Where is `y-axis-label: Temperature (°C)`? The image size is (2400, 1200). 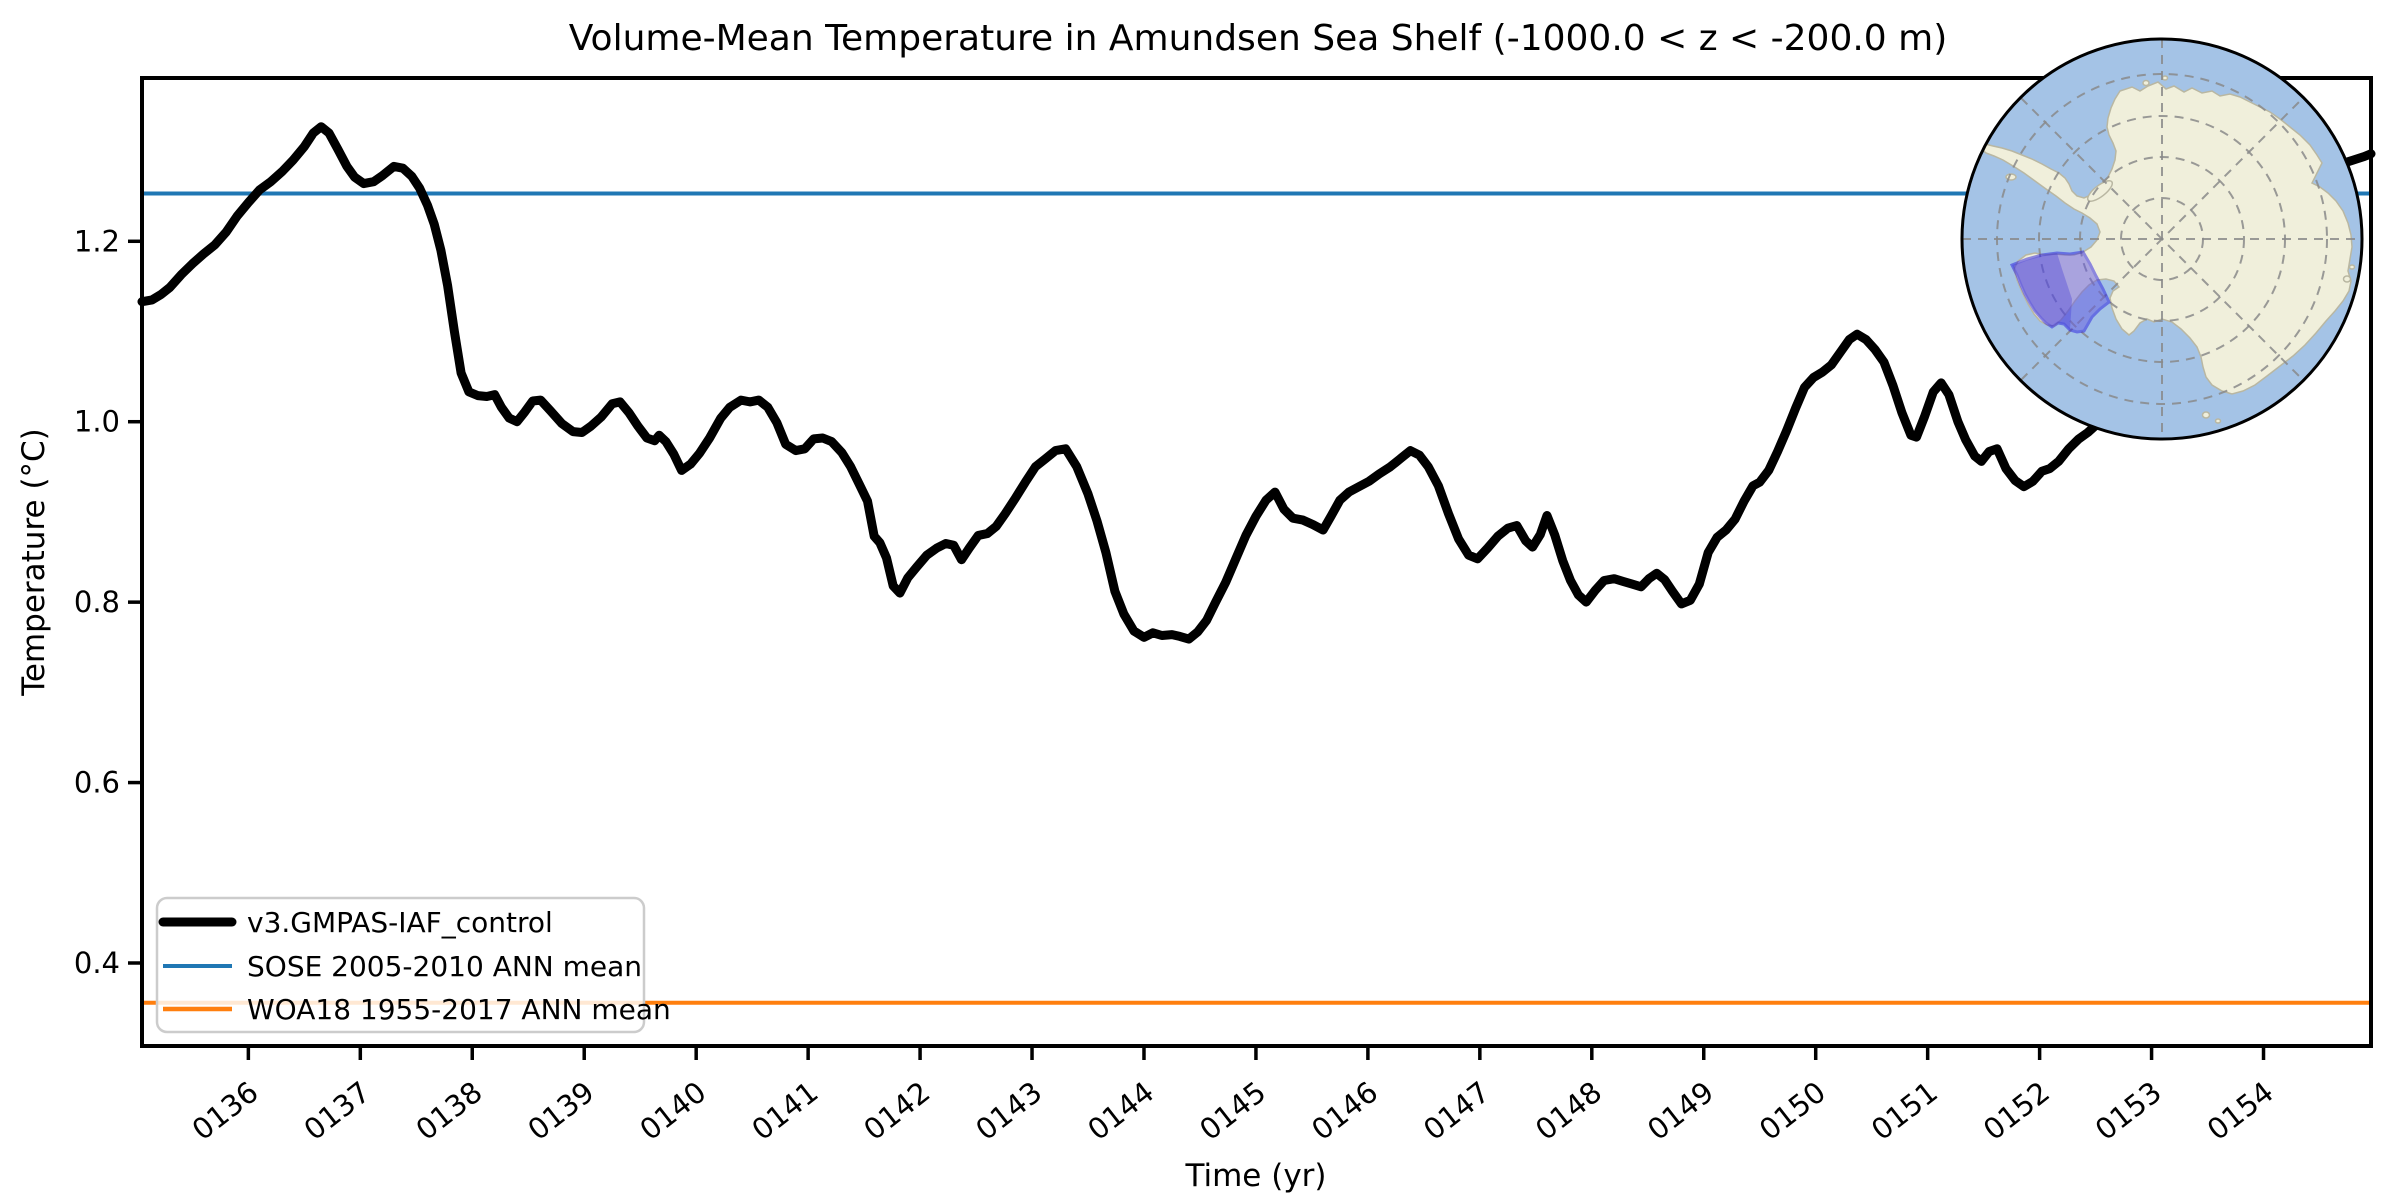
y-axis-label: Temperature (°C) is located at coordinates (34, 562).